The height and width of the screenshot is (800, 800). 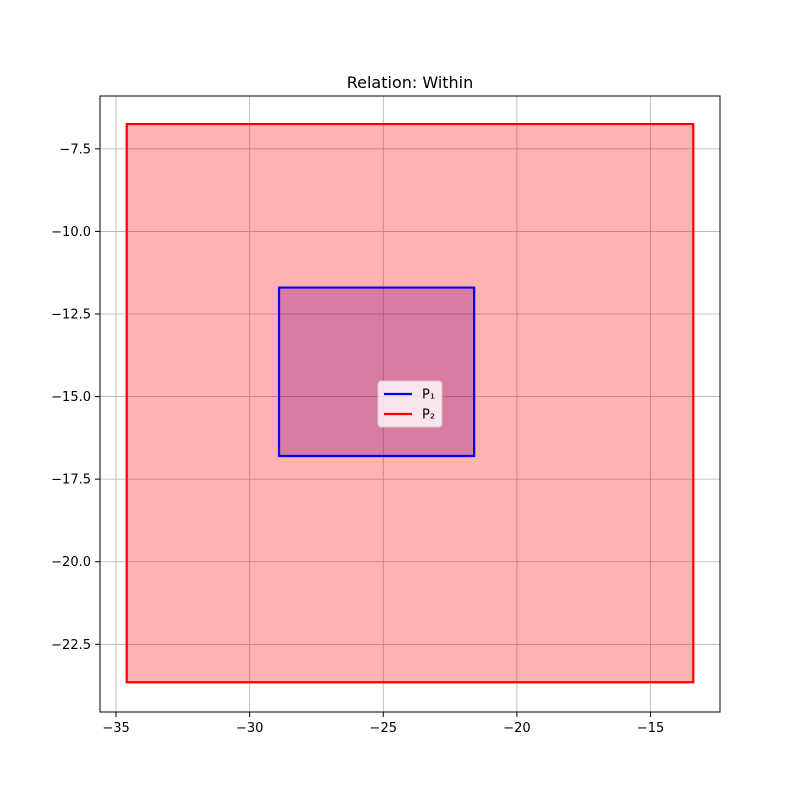 I want to click on chart-title: Relation: Within, so click(x=410, y=82).